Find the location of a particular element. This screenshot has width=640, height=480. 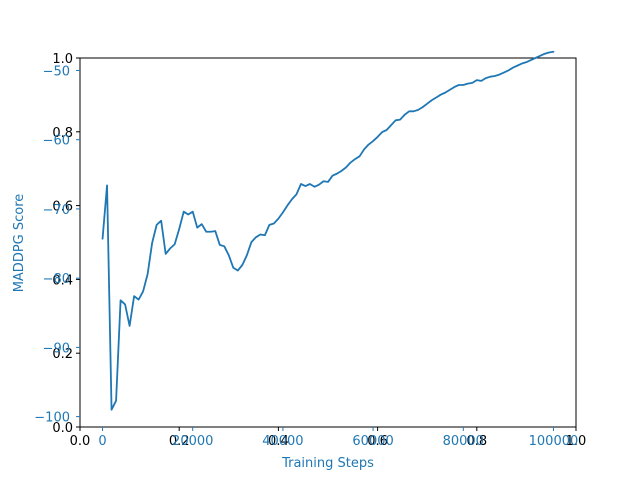

y-tick-label: −70 is located at coordinates (56, 210).